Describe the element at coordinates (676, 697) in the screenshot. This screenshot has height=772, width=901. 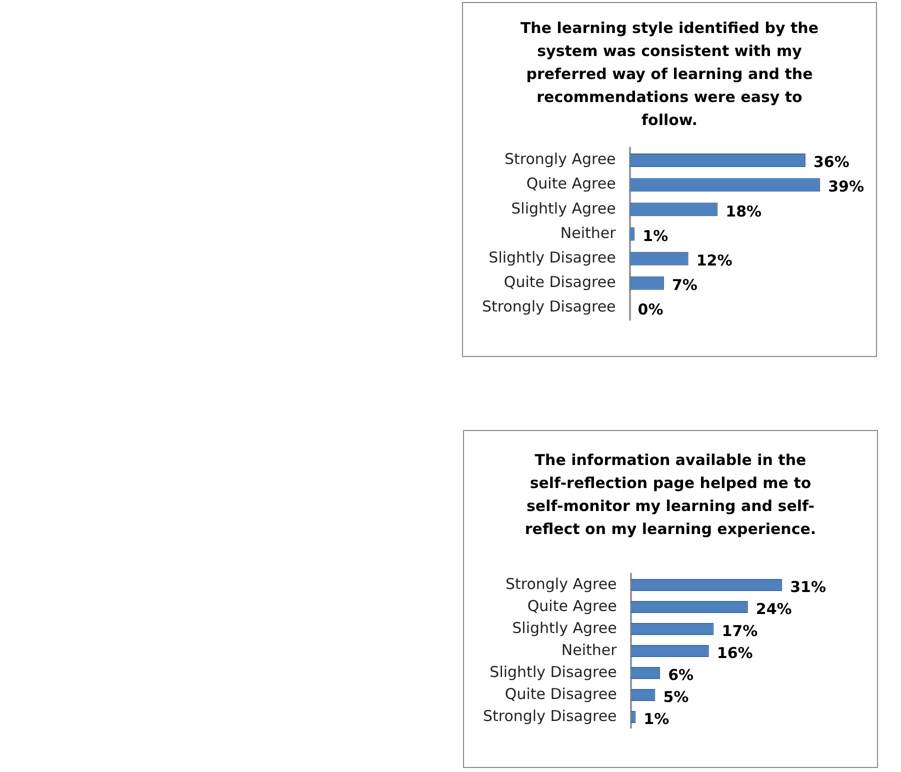
I see `data-label: 5%` at that location.